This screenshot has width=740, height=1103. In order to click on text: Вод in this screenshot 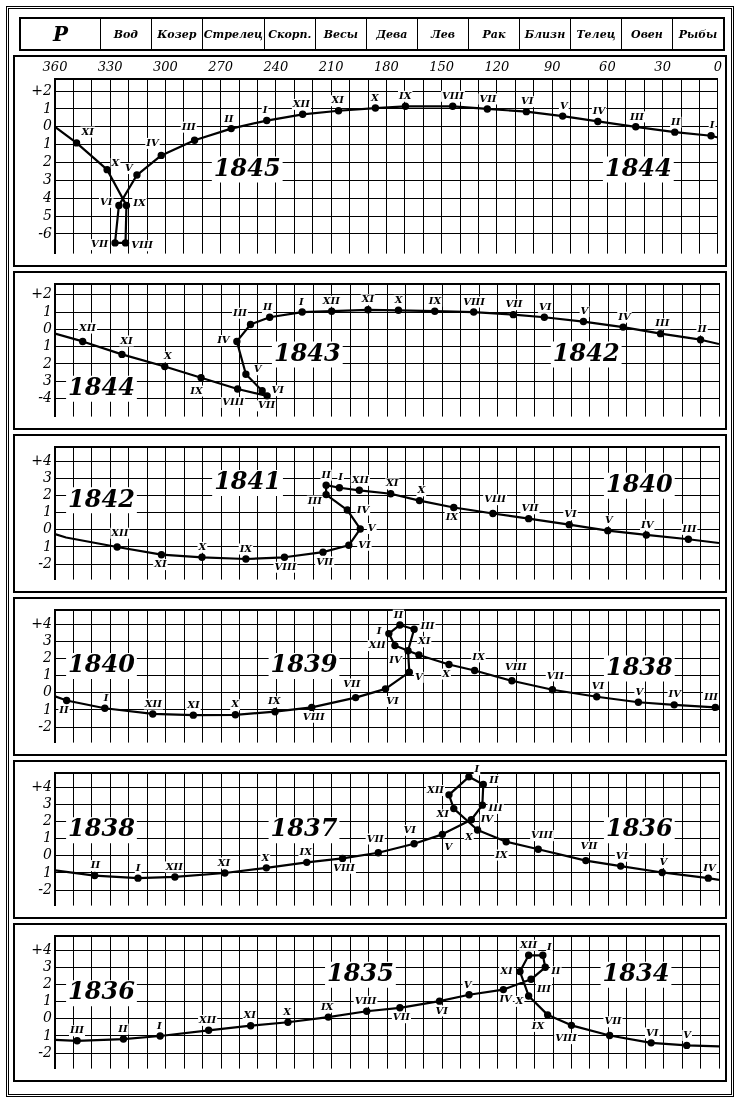, I will do `click(125, 34)`.